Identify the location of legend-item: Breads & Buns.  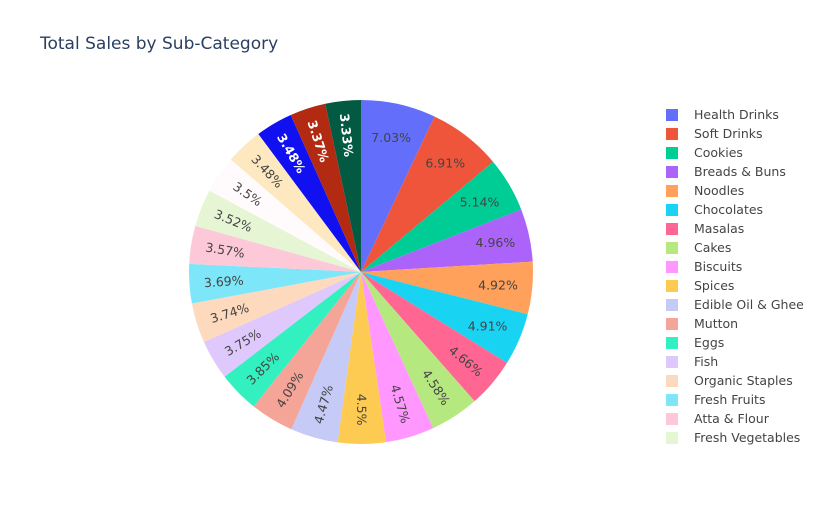
(735, 171).